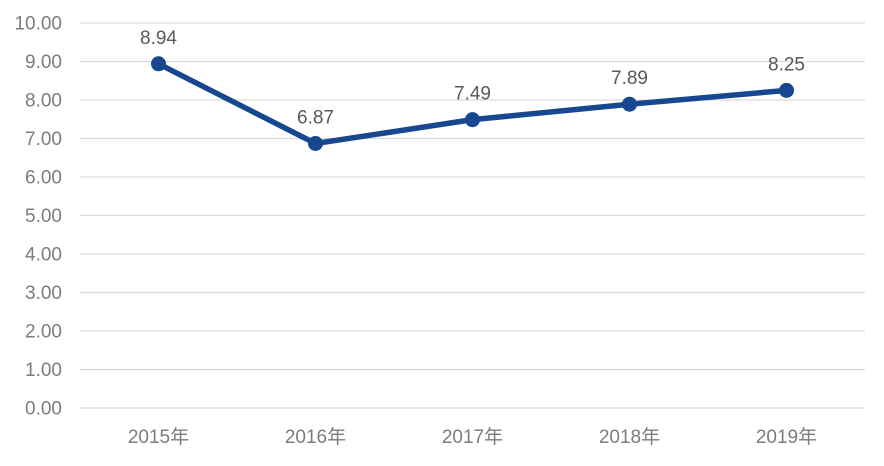 This screenshot has height=466, width=884. Describe the element at coordinates (472, 437) in the screenshot. I see `x-tick-label: 2017年` at that location.